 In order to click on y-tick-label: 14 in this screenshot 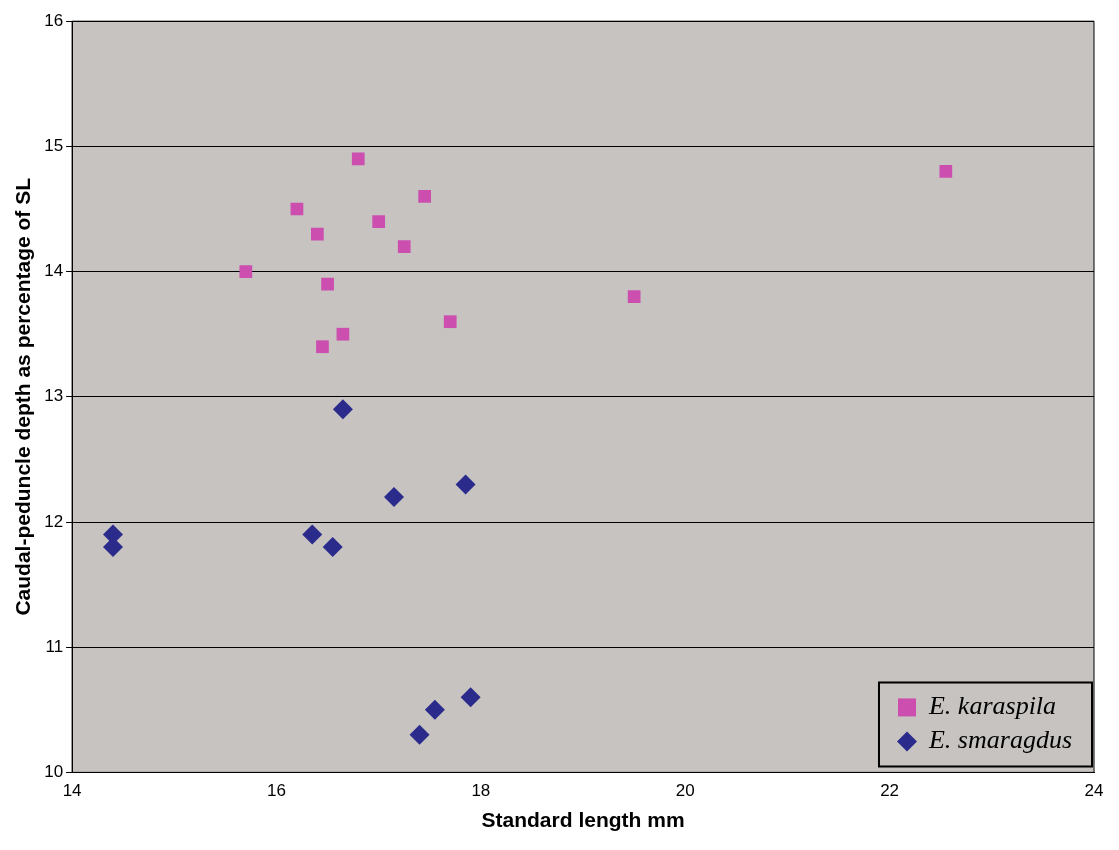, I will do `click(54, 271)`.